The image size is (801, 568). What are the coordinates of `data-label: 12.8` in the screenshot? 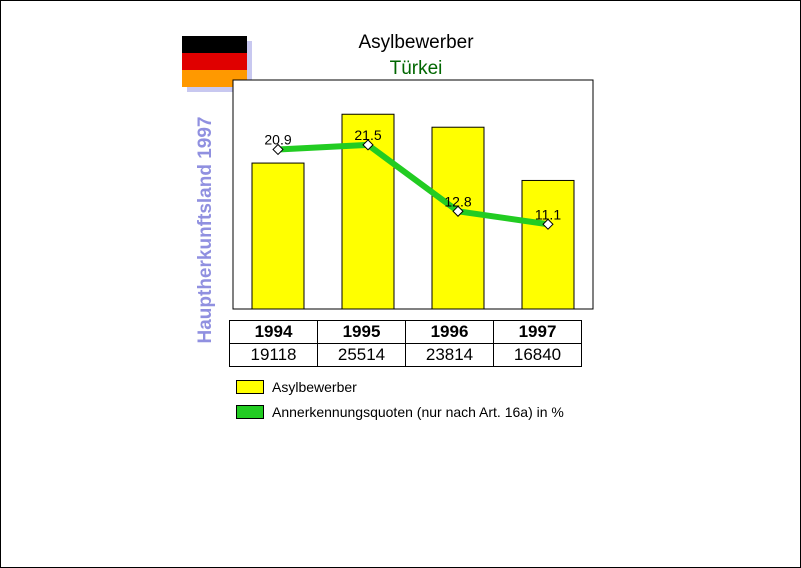 It's located at (457, 201).